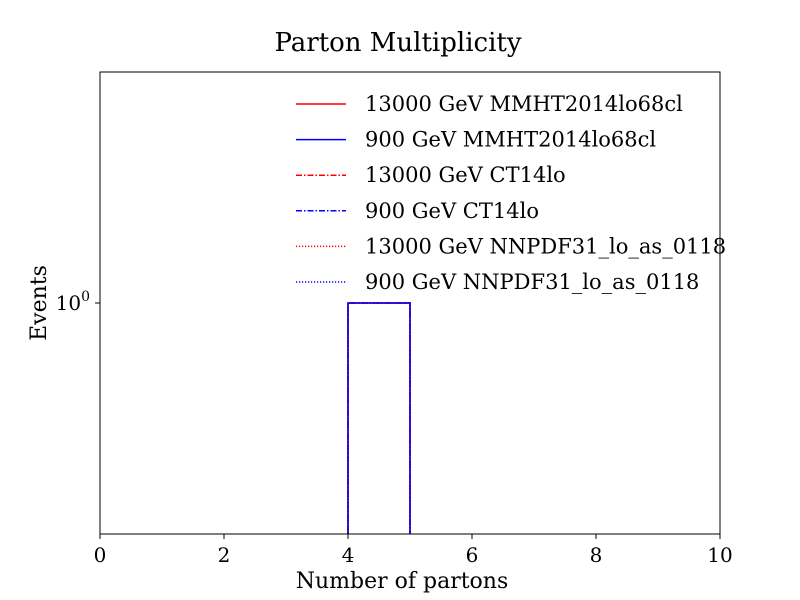 This screenshot has width=800, height=600. I want to click on legend-item: 13000 GeV CT14lo, so click(431, 175).